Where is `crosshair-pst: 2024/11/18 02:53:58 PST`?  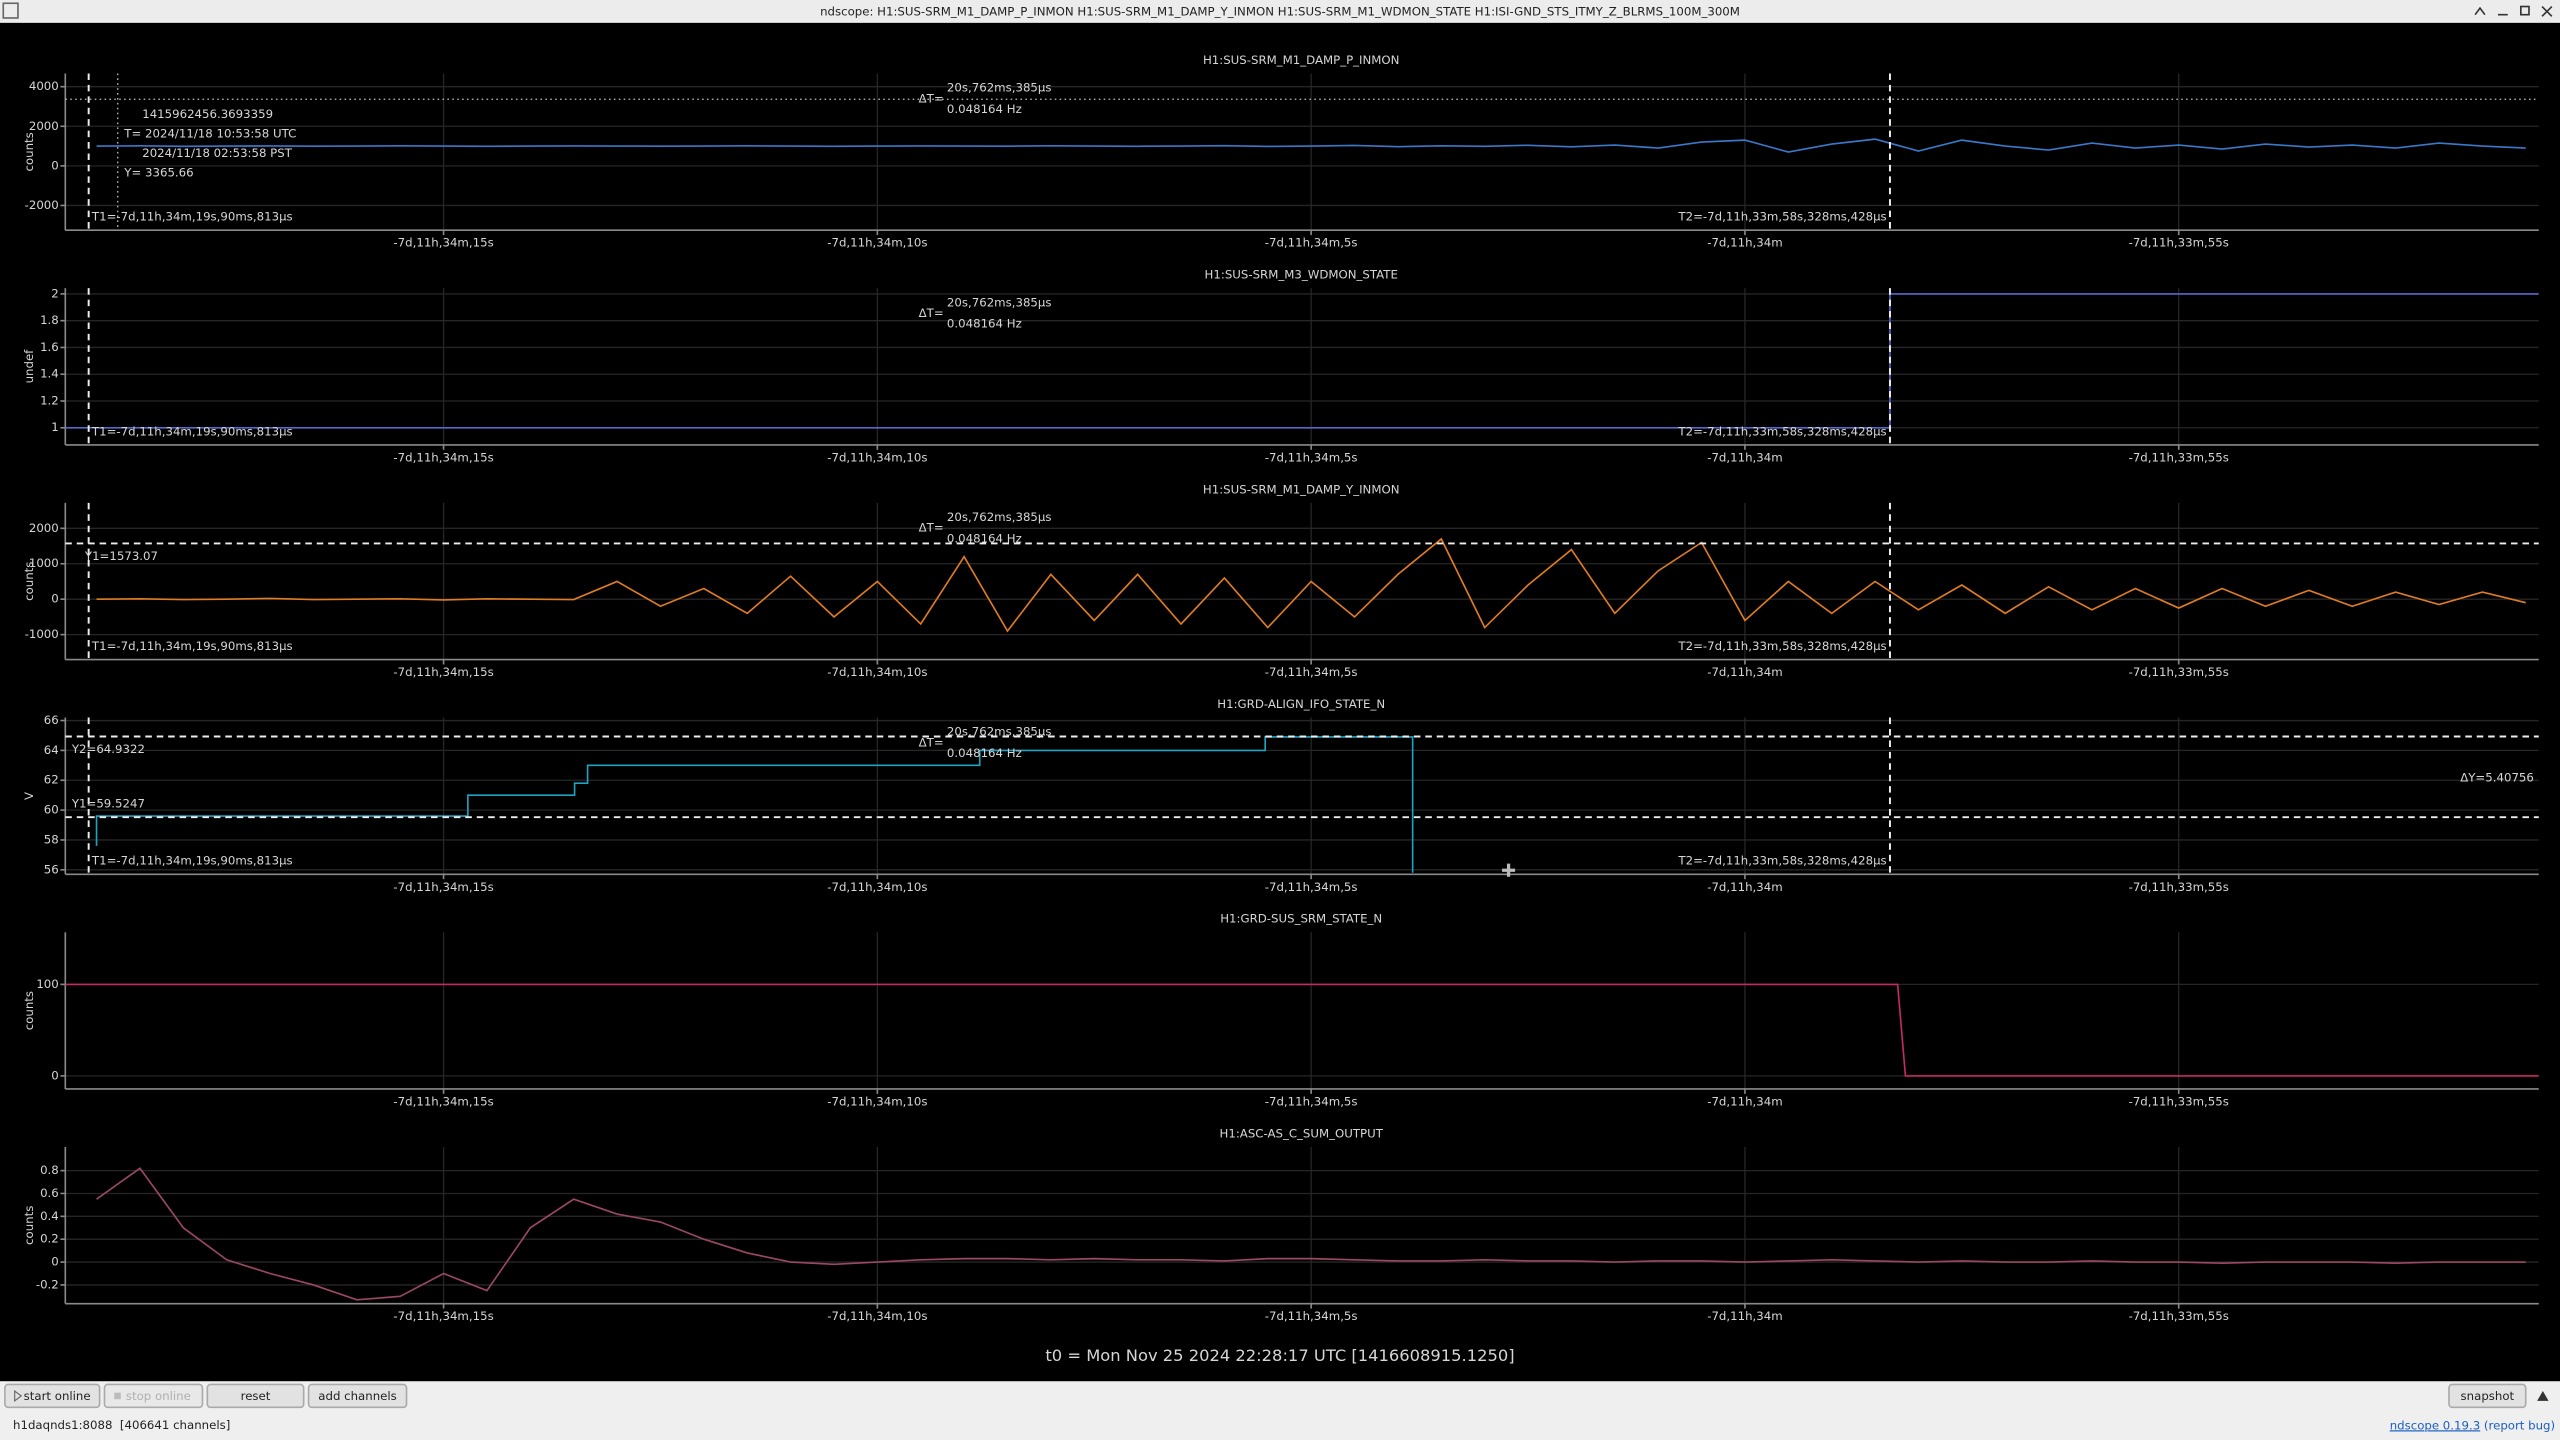 crosshair-pst: 2024/11/18 02:53:58 PST is located at coordinates (217, 153).